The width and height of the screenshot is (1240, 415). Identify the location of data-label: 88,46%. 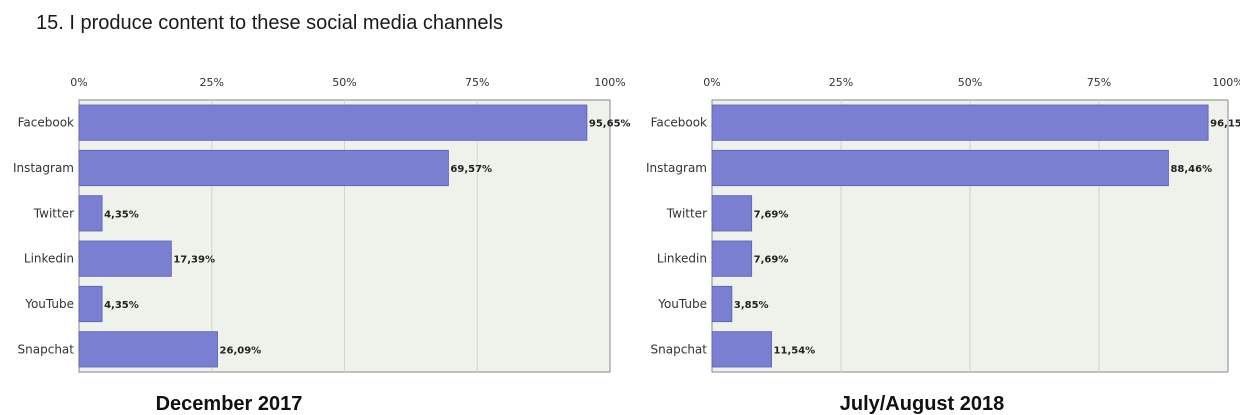
(1191, 169).